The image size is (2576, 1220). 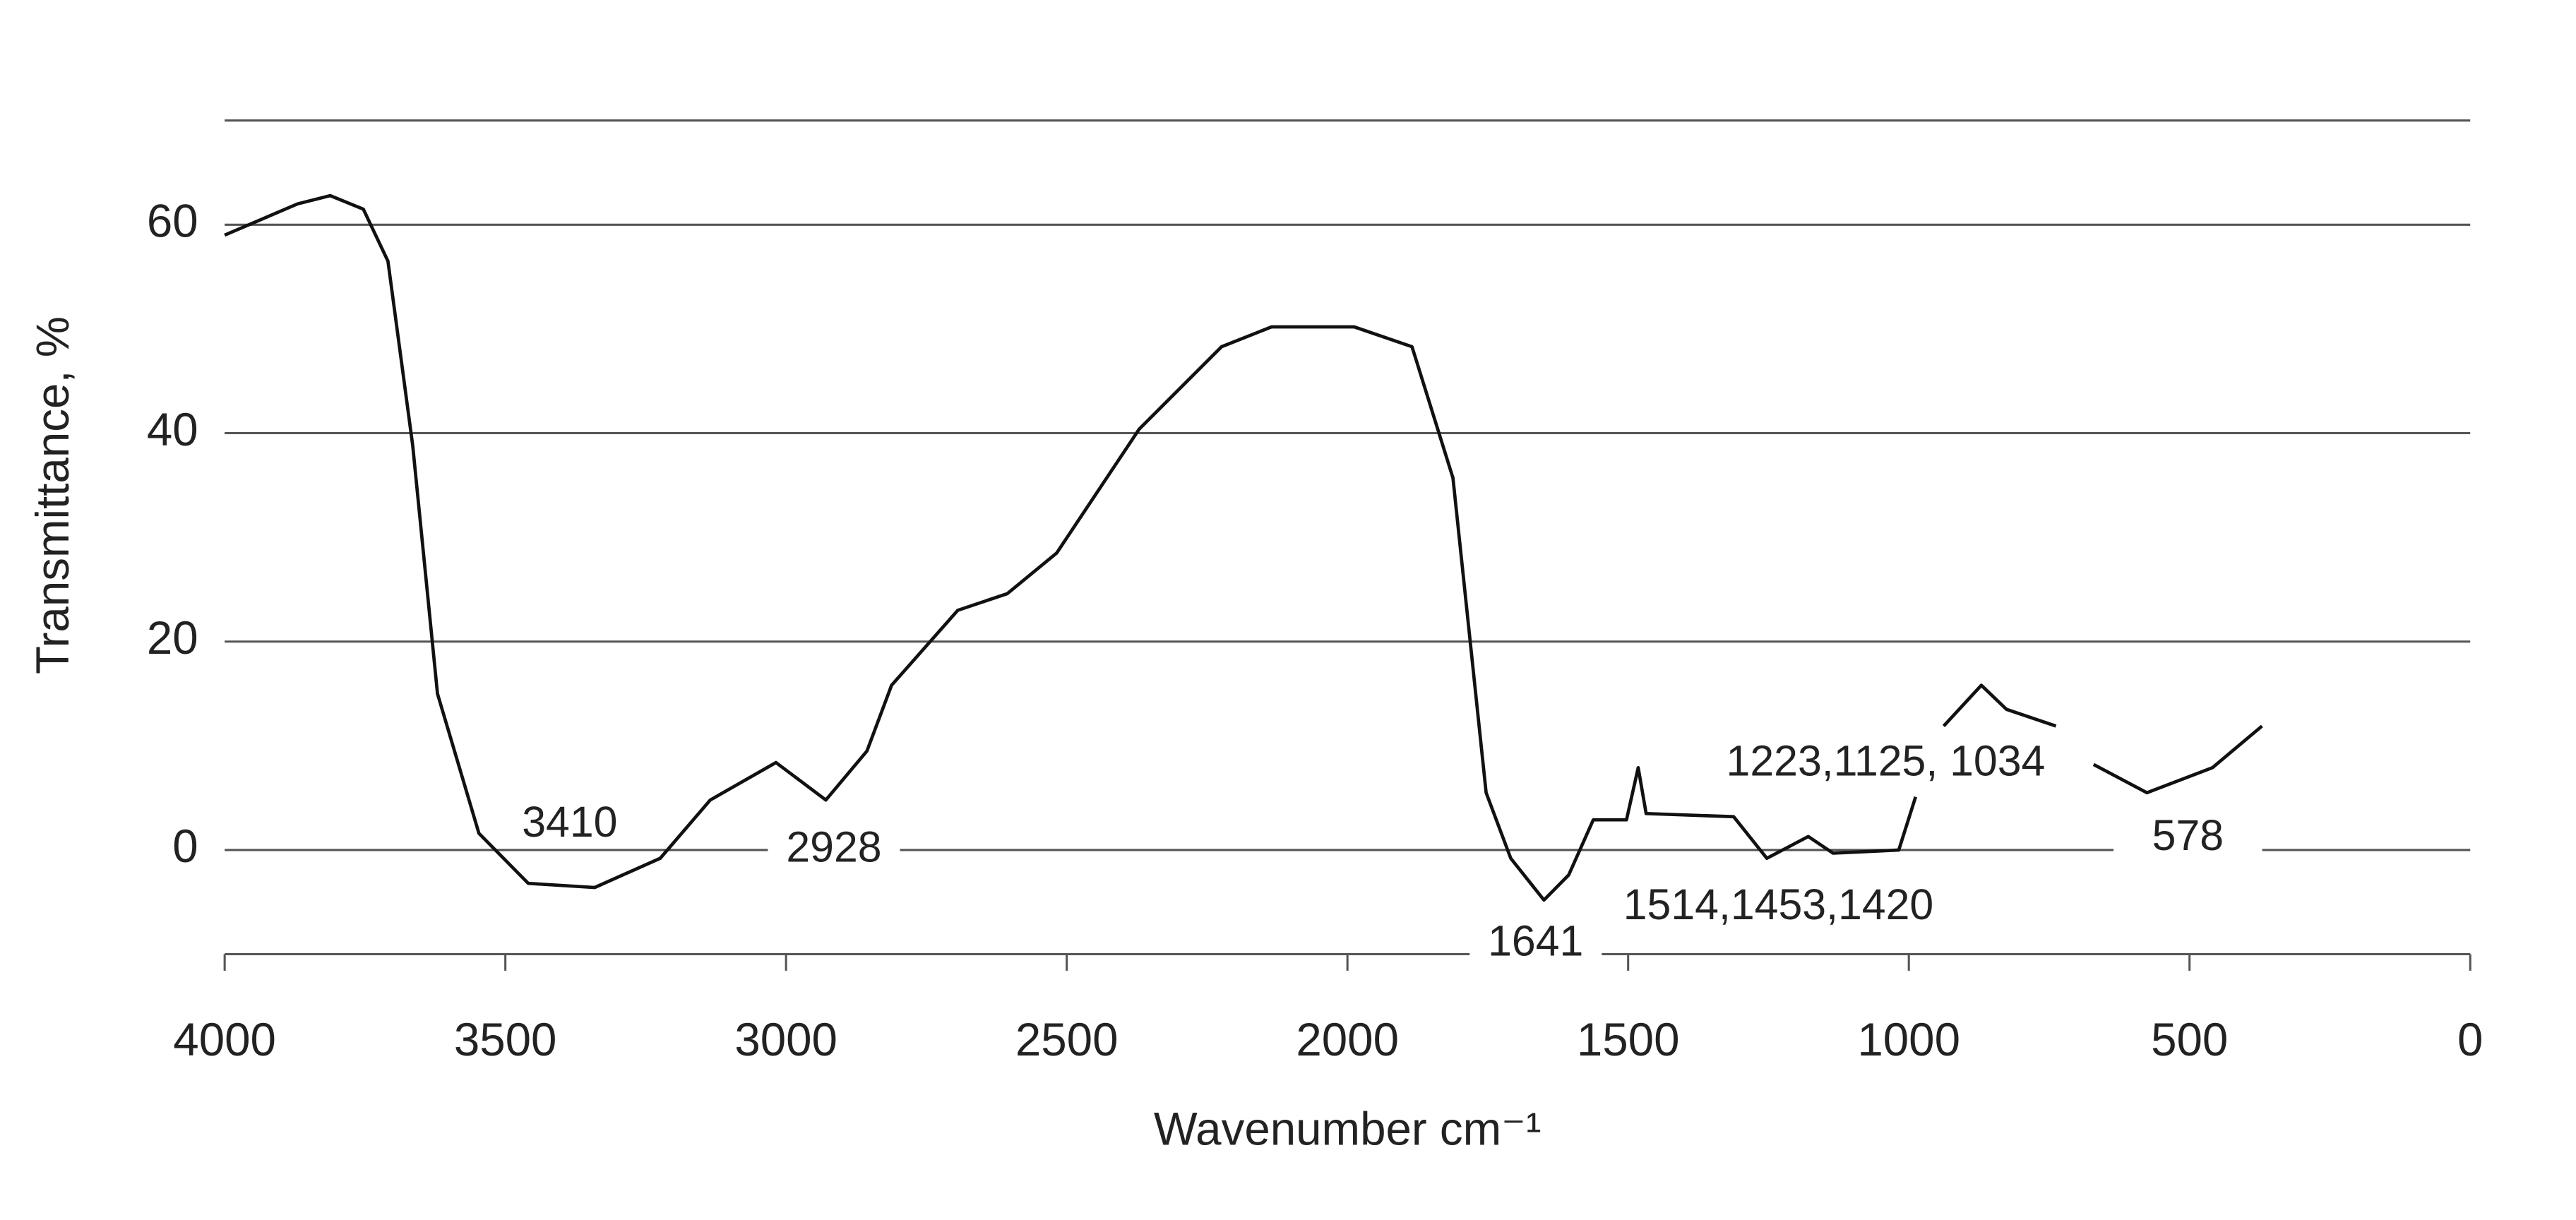 I want to click on x-tick-label: 1000, so click(x=1908, y=1039).